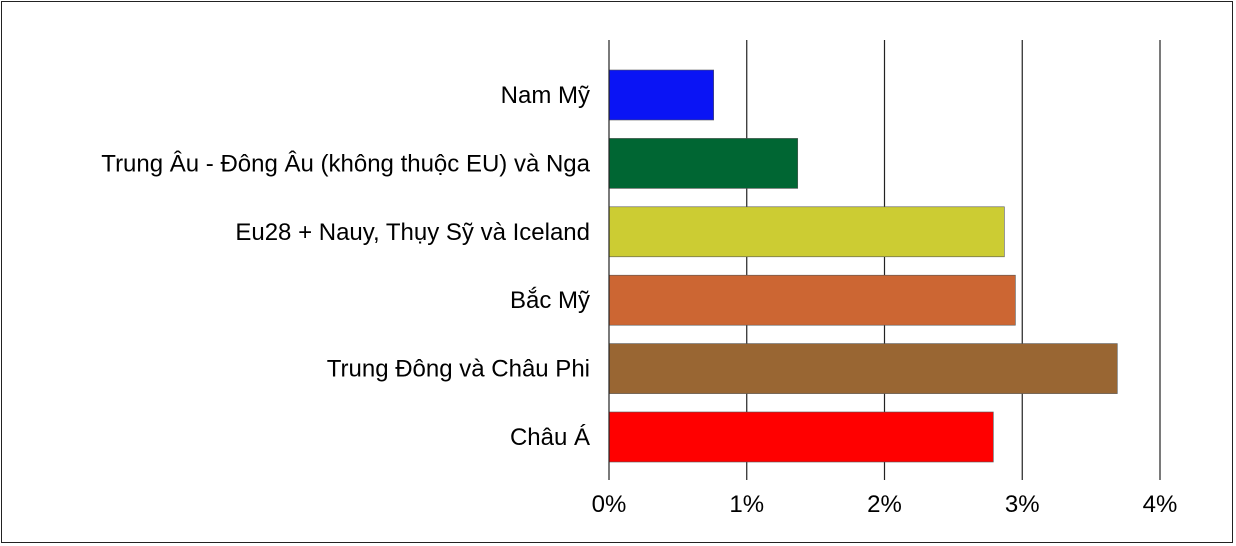 The image size is (1236, 546). I want to click on category-label-0: Nam Mỹ, so click(545, 95).